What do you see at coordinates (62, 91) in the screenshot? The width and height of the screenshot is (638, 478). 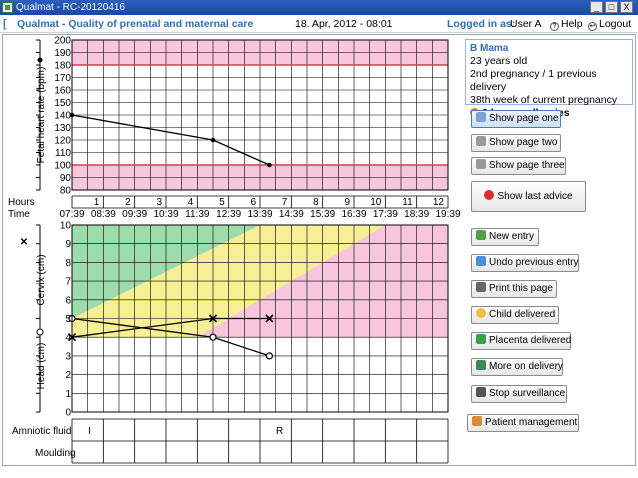 I see `fhr-tick-label: 160` at bounding box center [62, 91].